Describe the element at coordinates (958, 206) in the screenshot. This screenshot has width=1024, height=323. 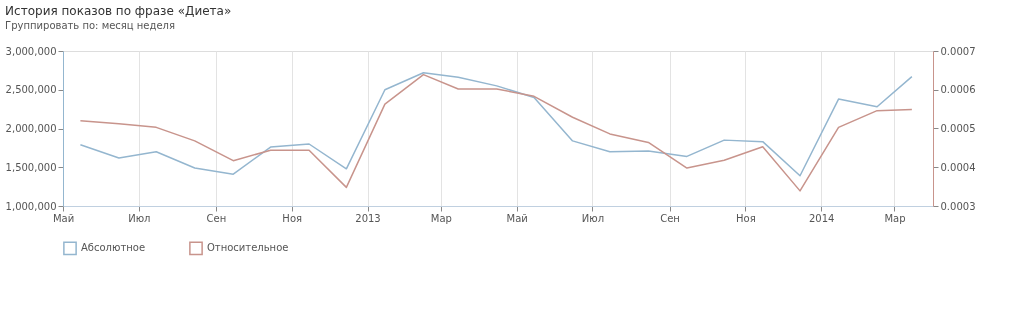
I see `y2-tick-label: 0.0003` at that location.